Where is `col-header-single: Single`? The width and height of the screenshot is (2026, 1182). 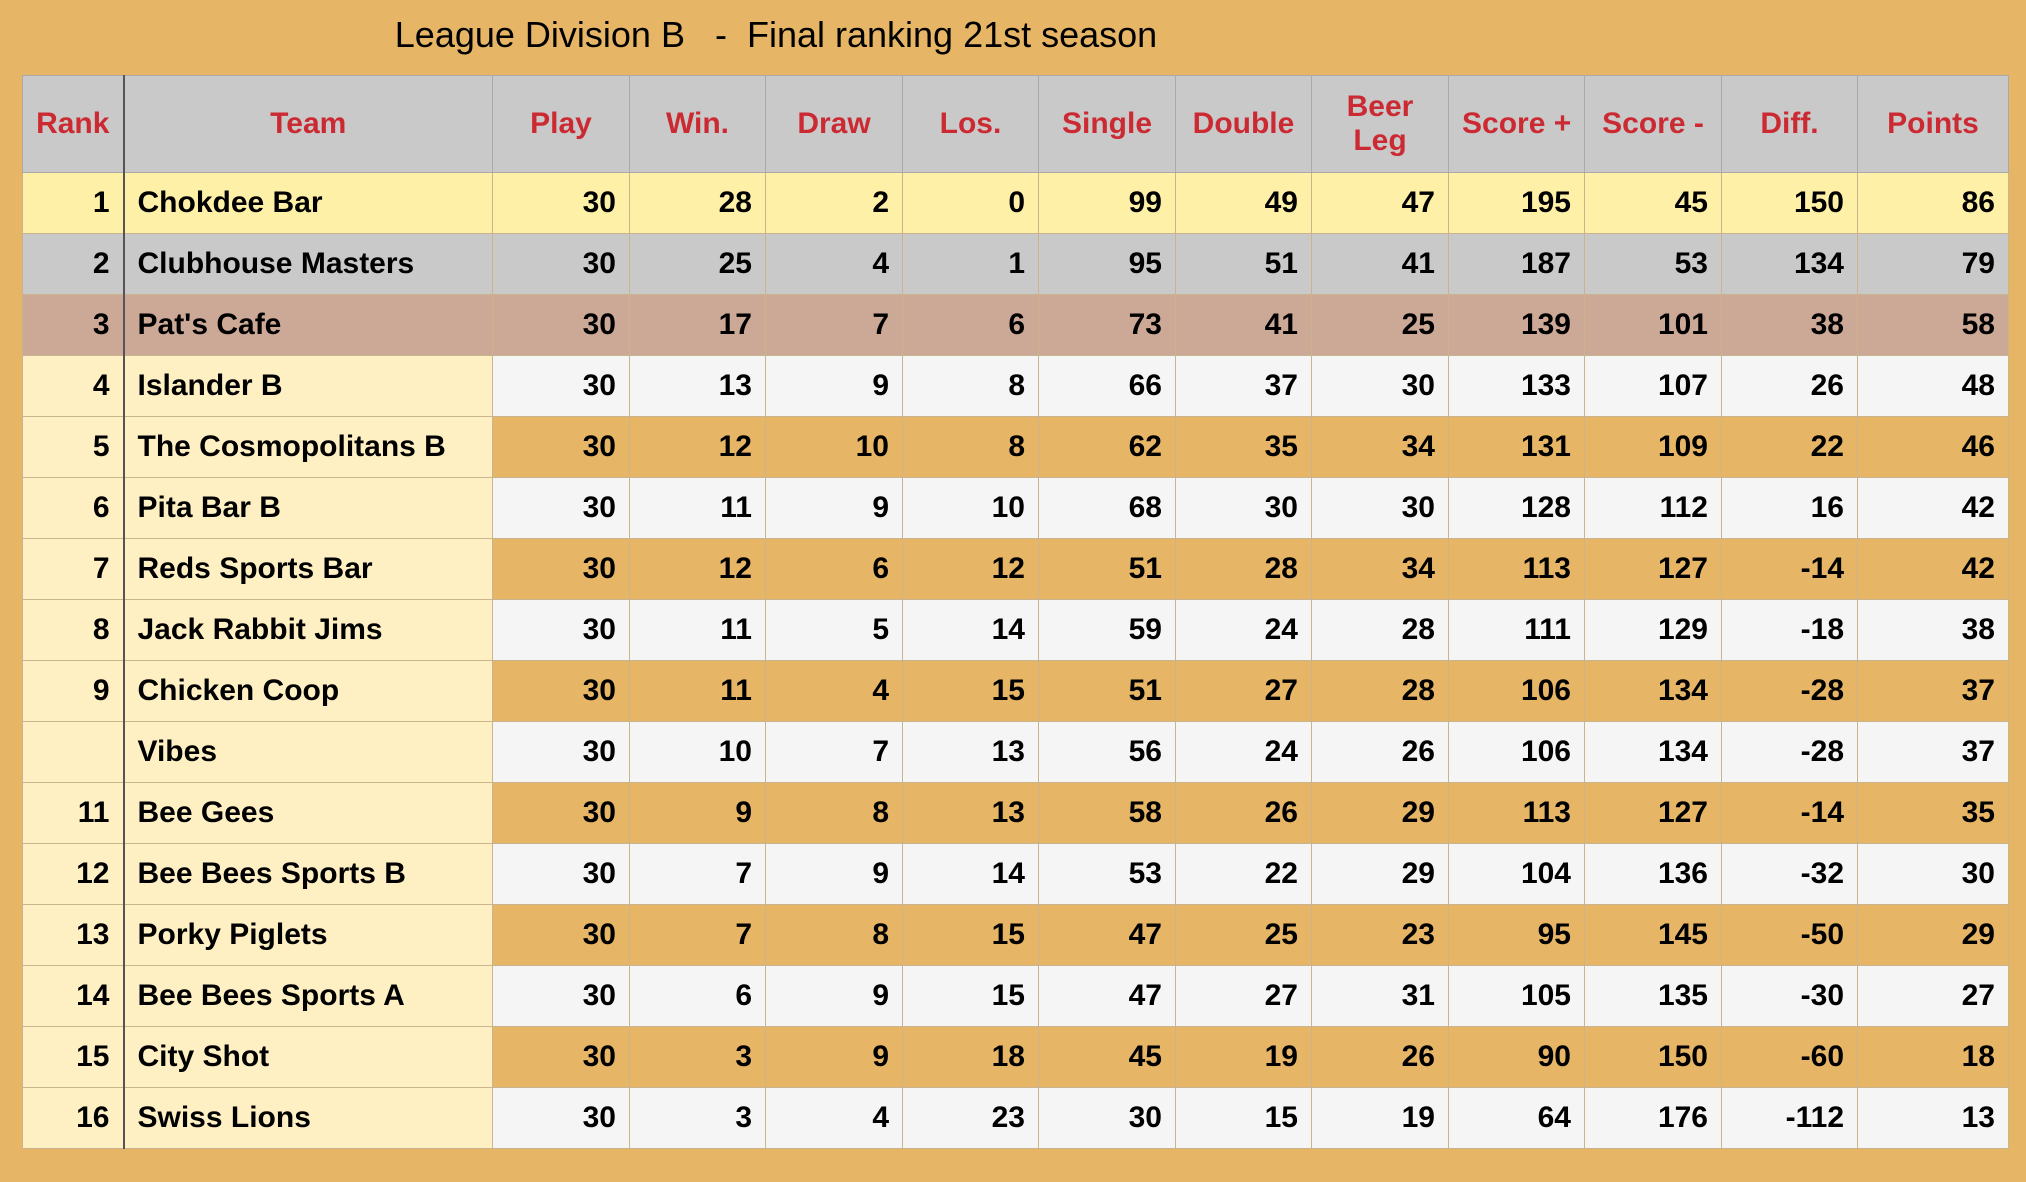
col-header-single: Single is located at coordinates (1107, 124).